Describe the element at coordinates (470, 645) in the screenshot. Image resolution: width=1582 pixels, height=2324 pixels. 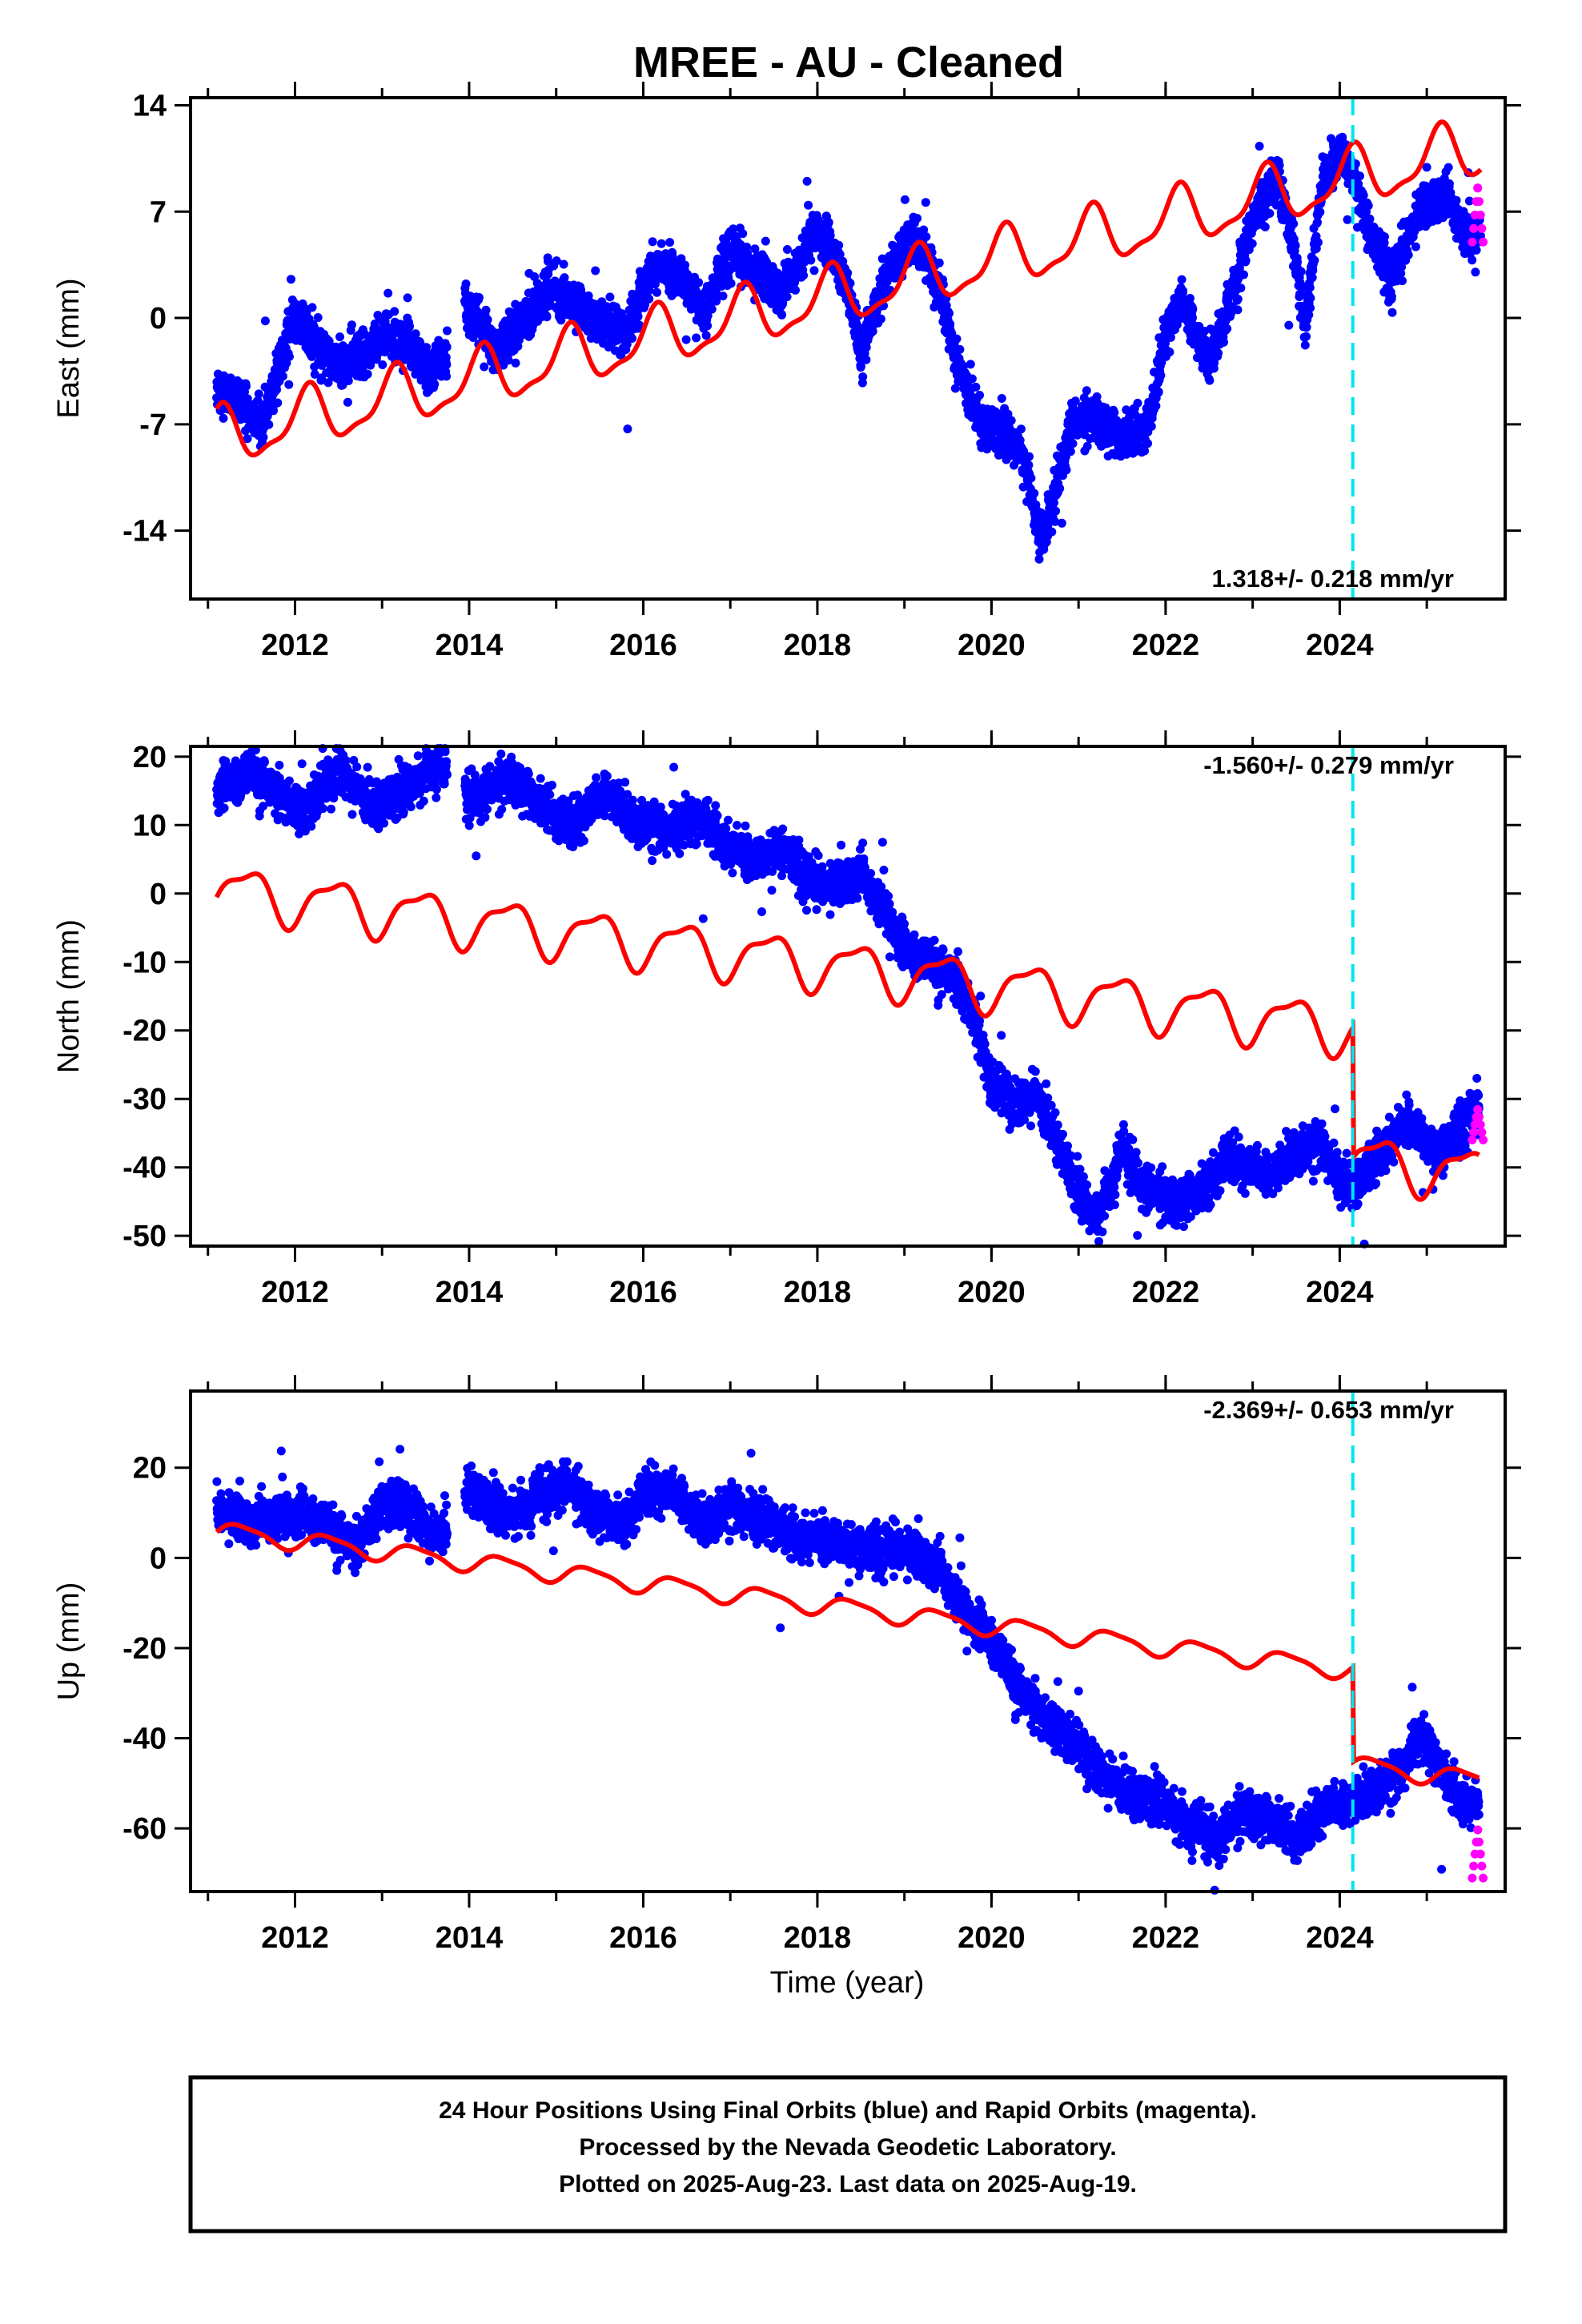
I see `east-x-tick-label: 2014` at that location.